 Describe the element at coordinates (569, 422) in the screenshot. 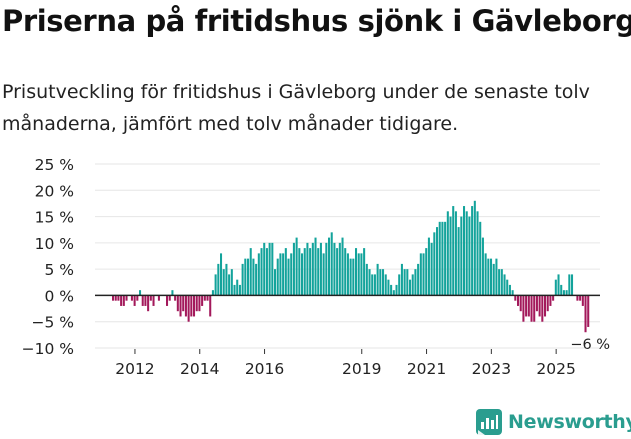

I see `brand-name: Newsworthy` at that location.